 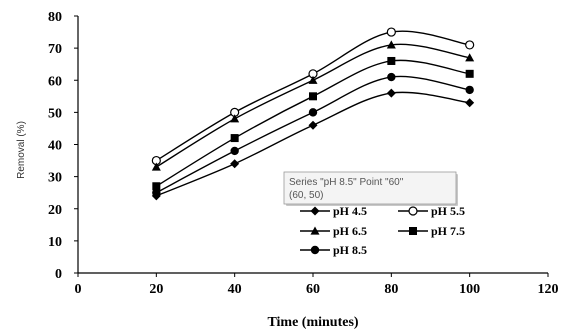 I want to click on tooltip: Series "pH 8.5" Point "60" (60, 50), so click(x=370, y=188).